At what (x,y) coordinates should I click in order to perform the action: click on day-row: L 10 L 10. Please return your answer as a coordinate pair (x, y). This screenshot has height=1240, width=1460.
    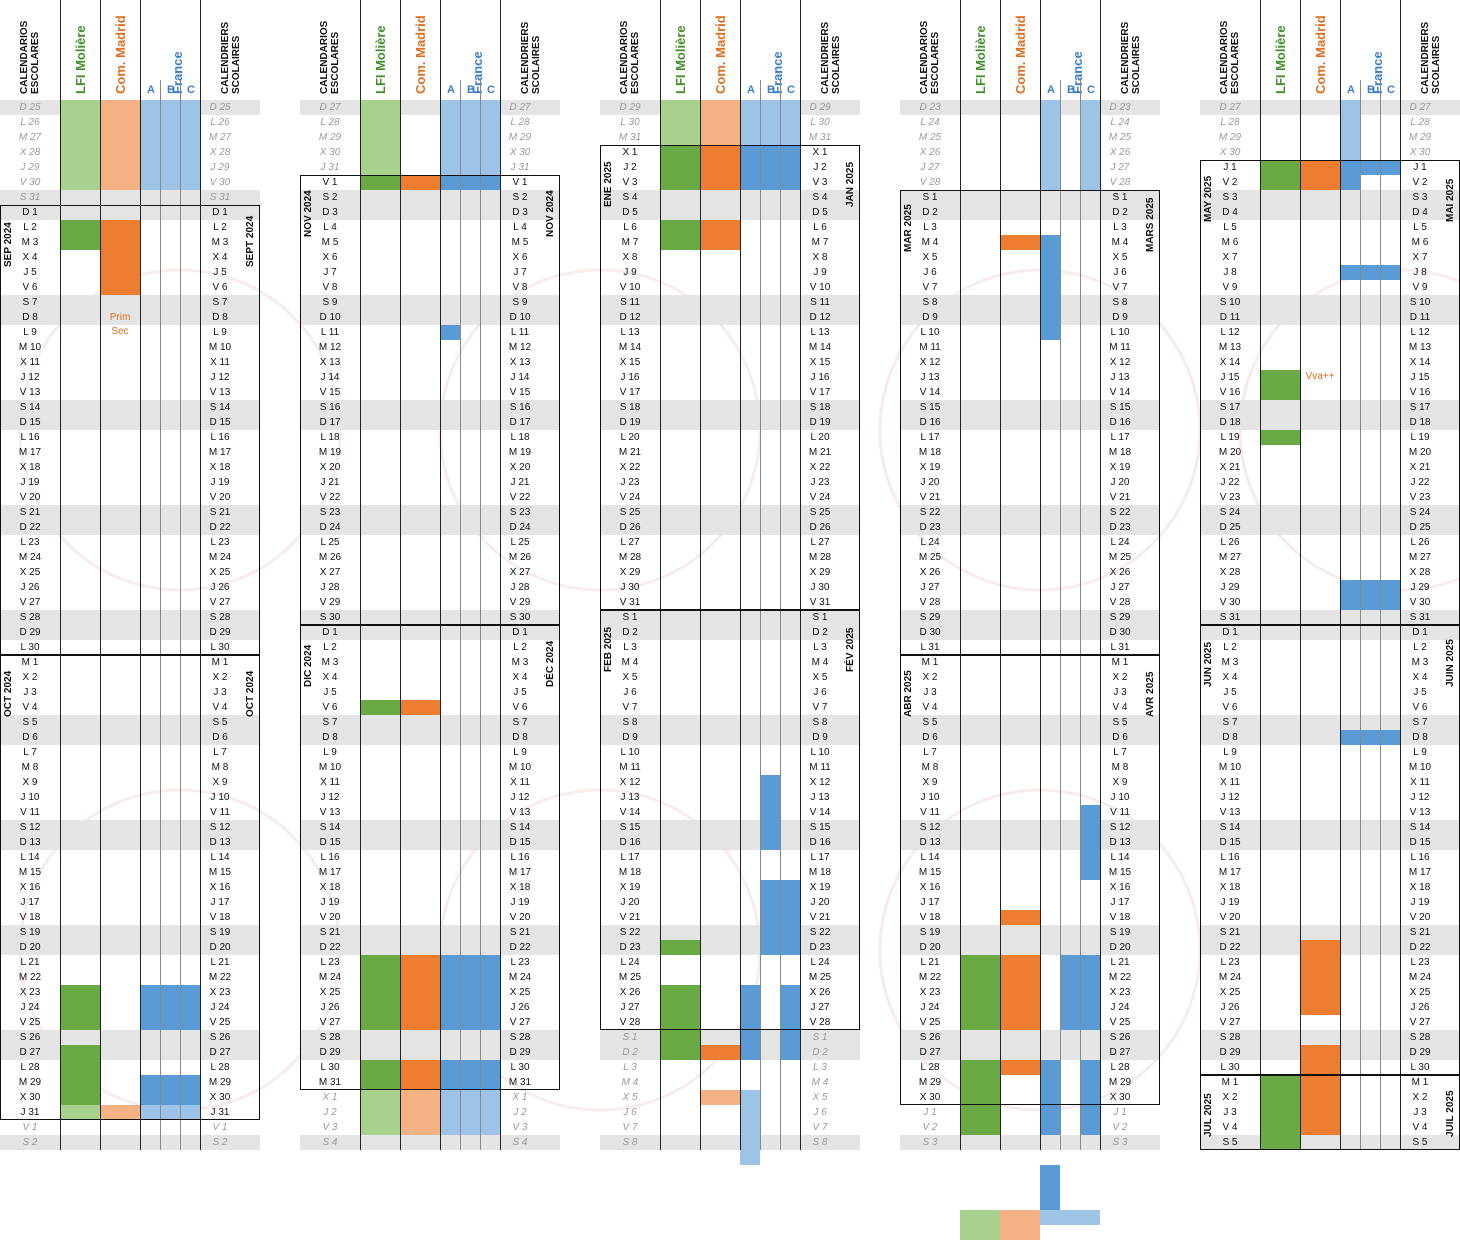
    Looking at the image, I should click on (1030, 332).